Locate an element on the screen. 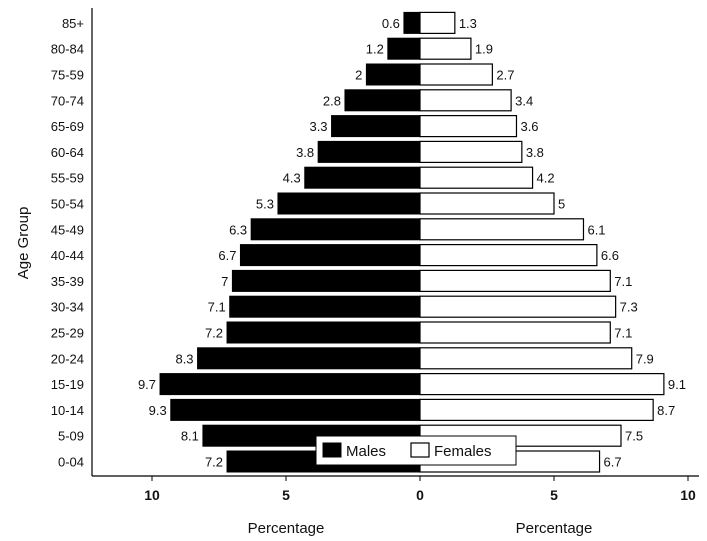 This screenshot has height=541, width=707. category-label-40-44: 40-44 is located at coordinates (67, 255).